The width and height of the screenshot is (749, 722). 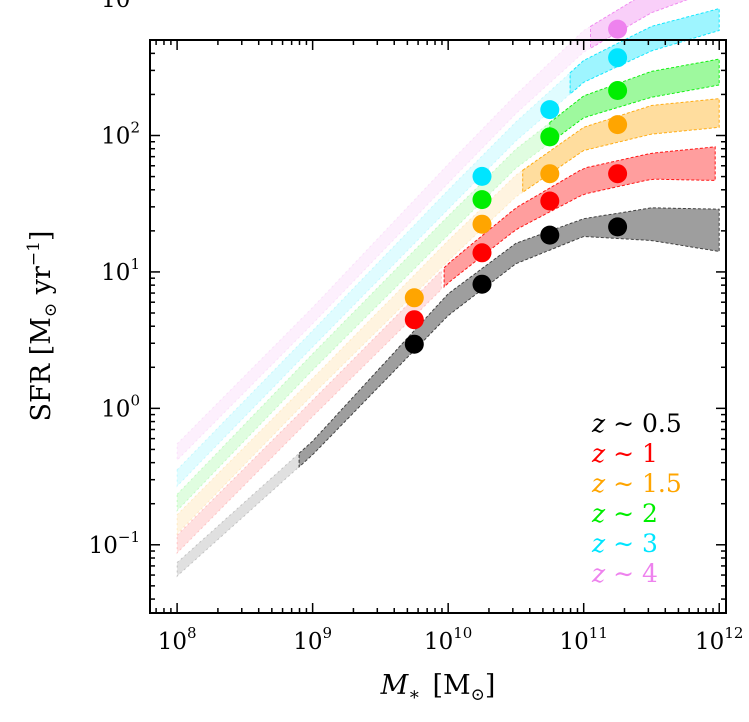 I want to click on x-tick-exp: 11, so click(x=598, y=633).